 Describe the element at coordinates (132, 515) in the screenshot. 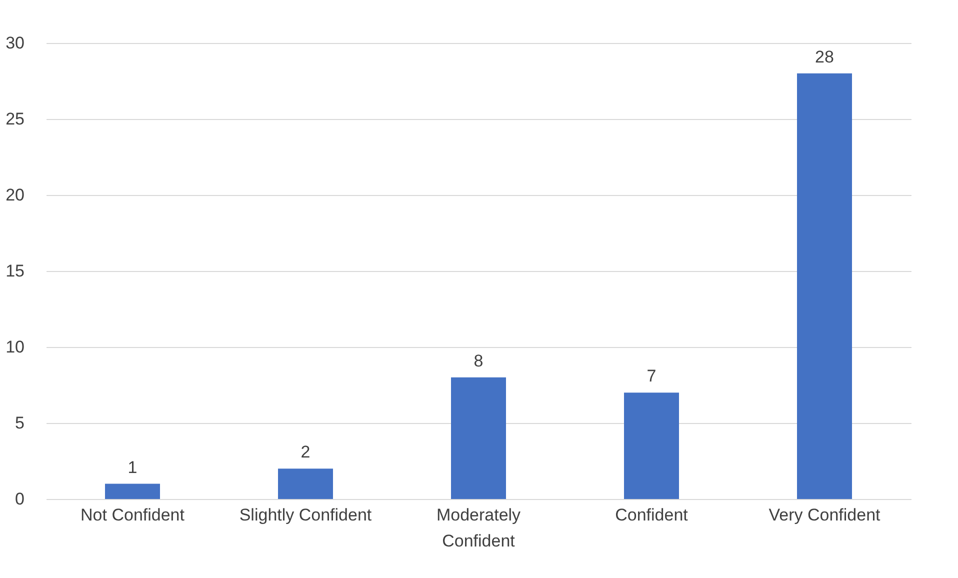

I see `x-tick-label: Not Confident` at that location.